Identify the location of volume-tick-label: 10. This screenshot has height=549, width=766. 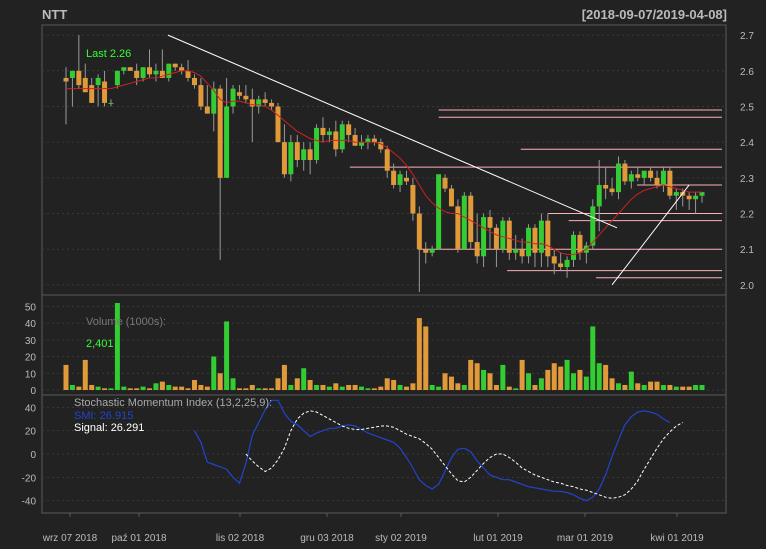
(31, 374).